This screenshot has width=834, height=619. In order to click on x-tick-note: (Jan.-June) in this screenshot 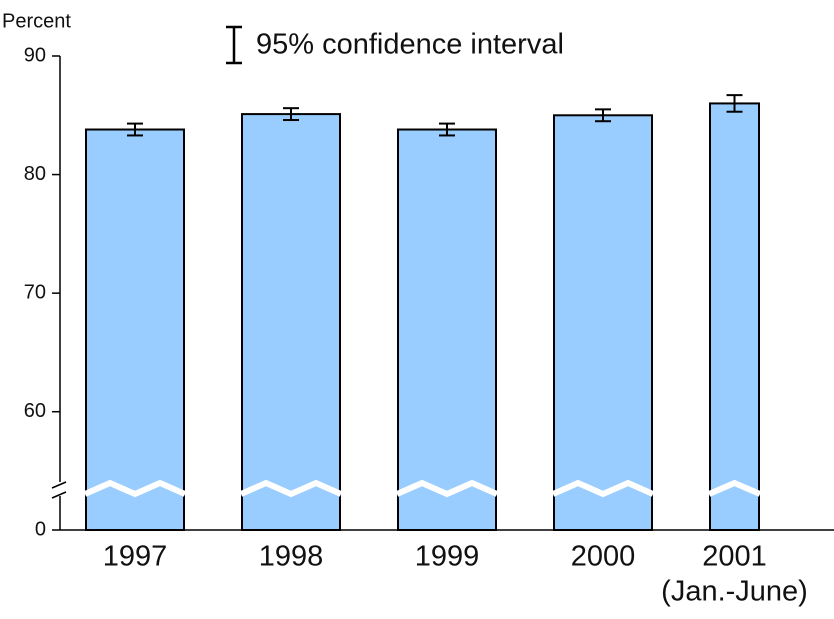, I will do `click(734, 592)`.